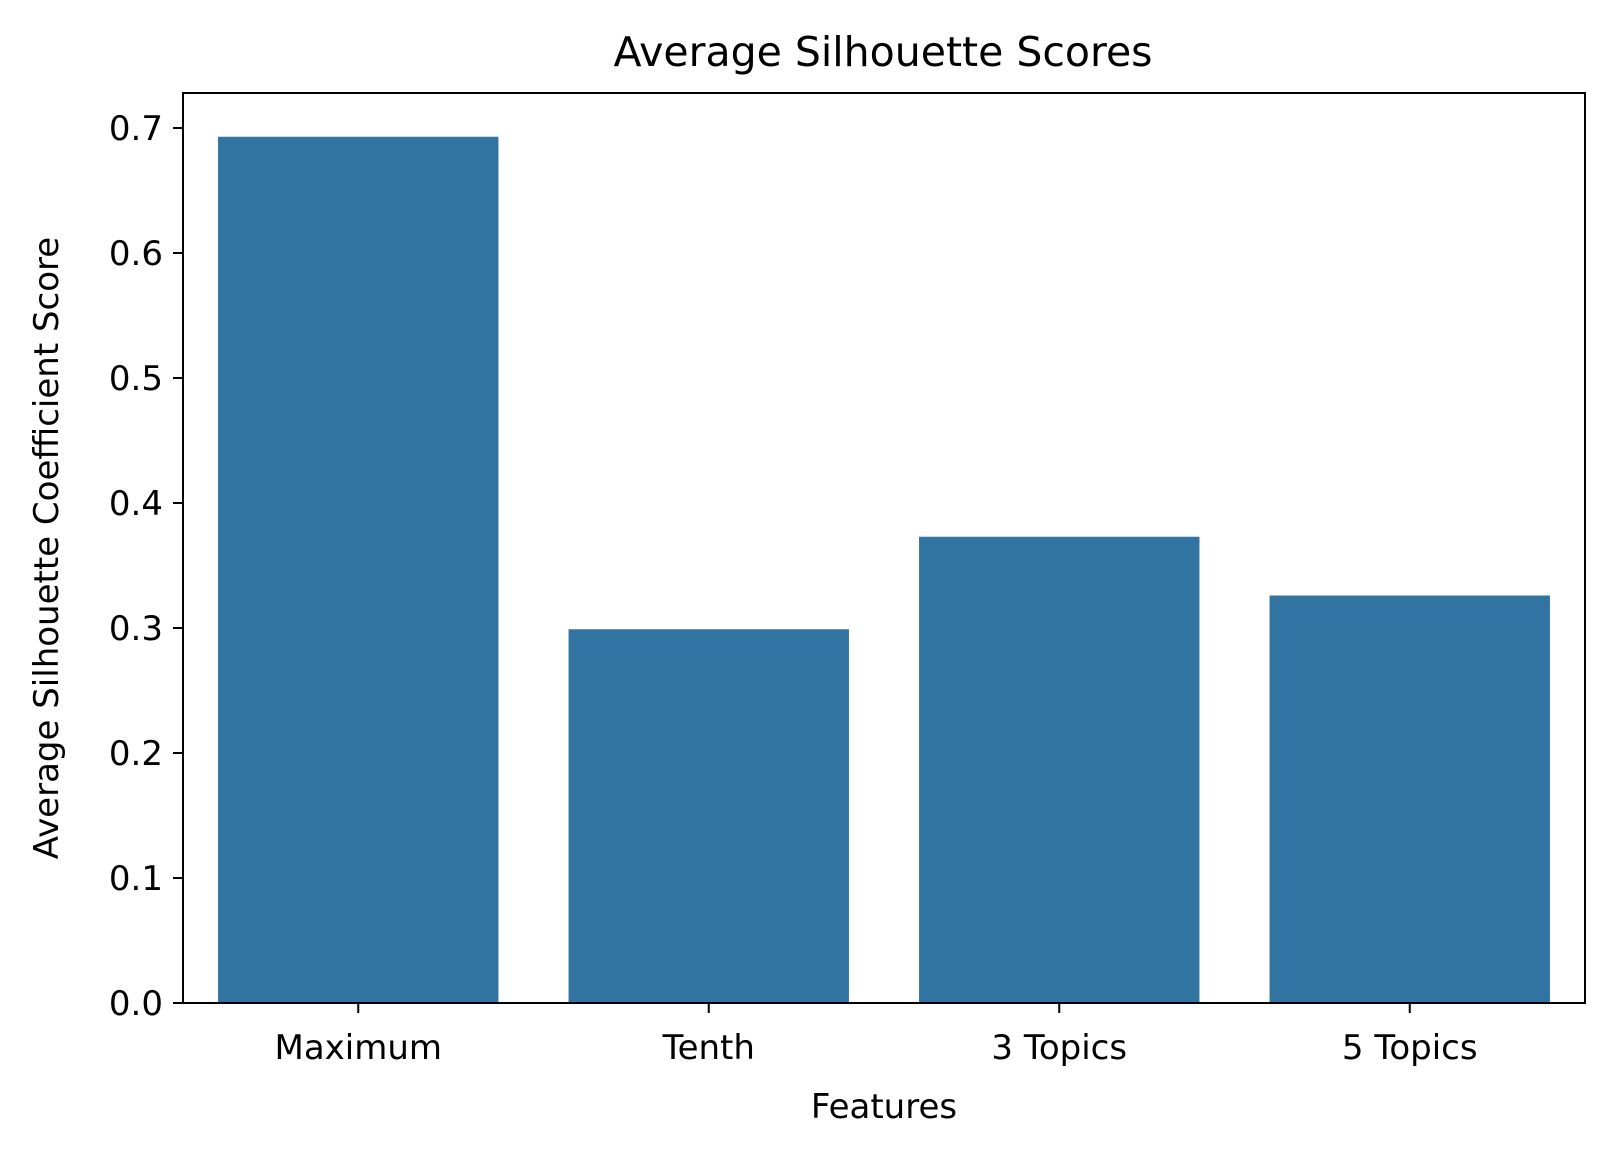  What do you see at coordinates (882, 52) in the screenshot?
I see `chart-title: Average Silhouette Scores` at bounding box center [882, 52].